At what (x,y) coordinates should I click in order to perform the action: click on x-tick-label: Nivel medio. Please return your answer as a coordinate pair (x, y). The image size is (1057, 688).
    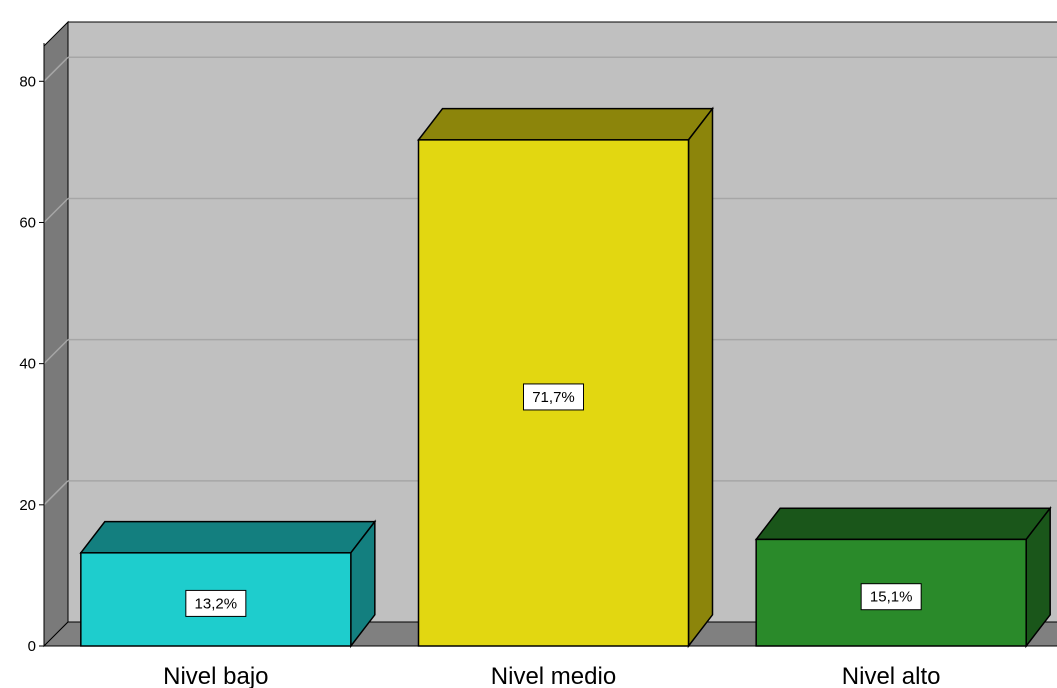
    Looking at the image, I should click on (553, 675).